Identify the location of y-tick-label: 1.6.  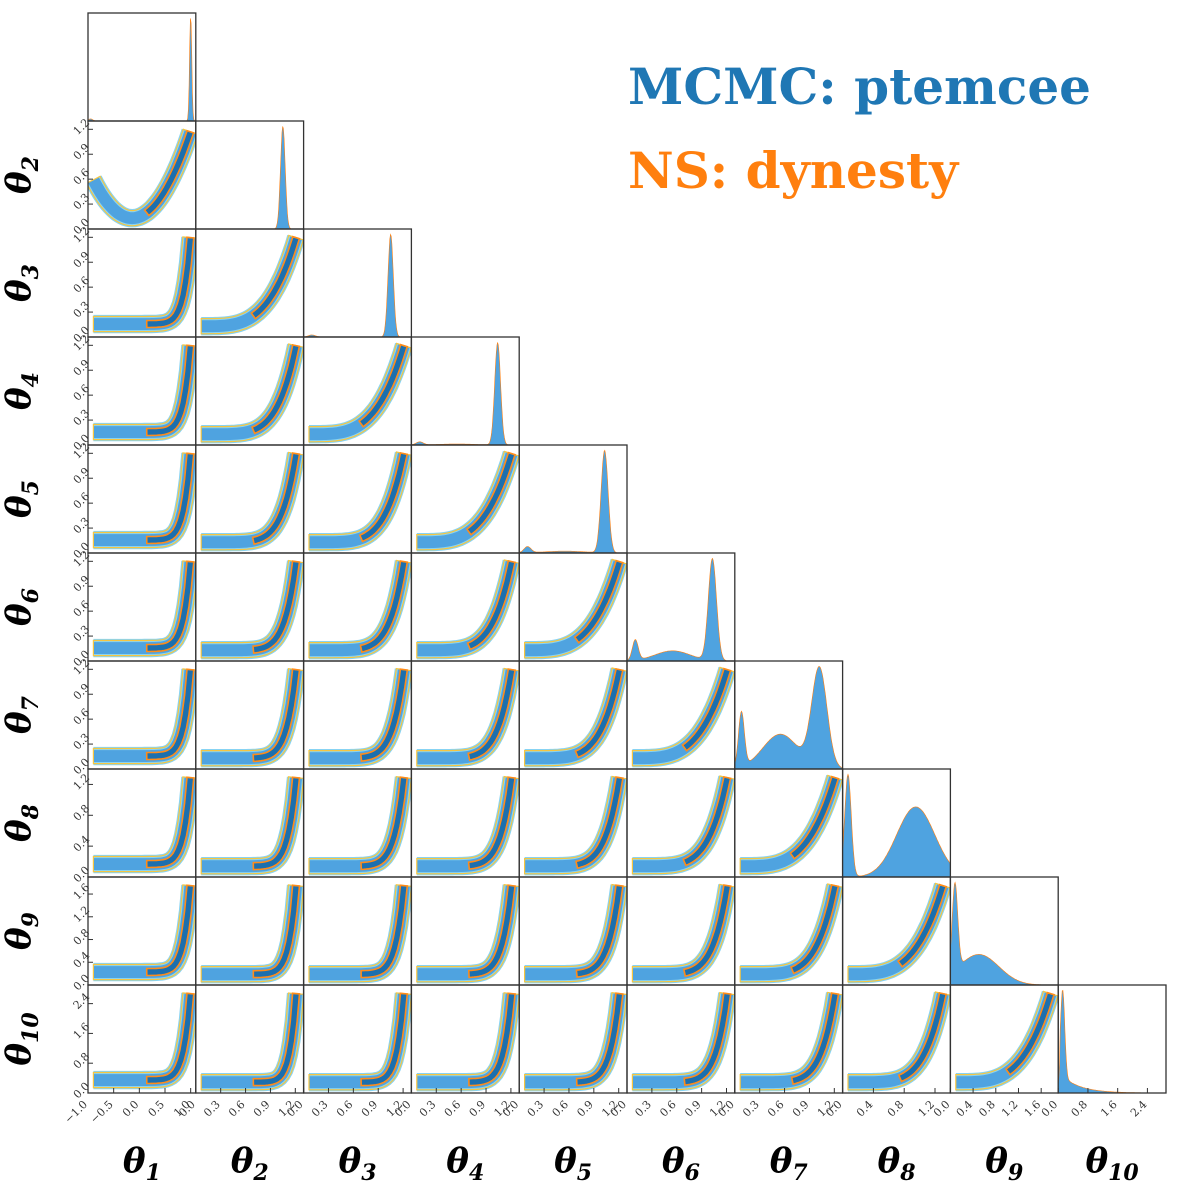
(82, 1031).